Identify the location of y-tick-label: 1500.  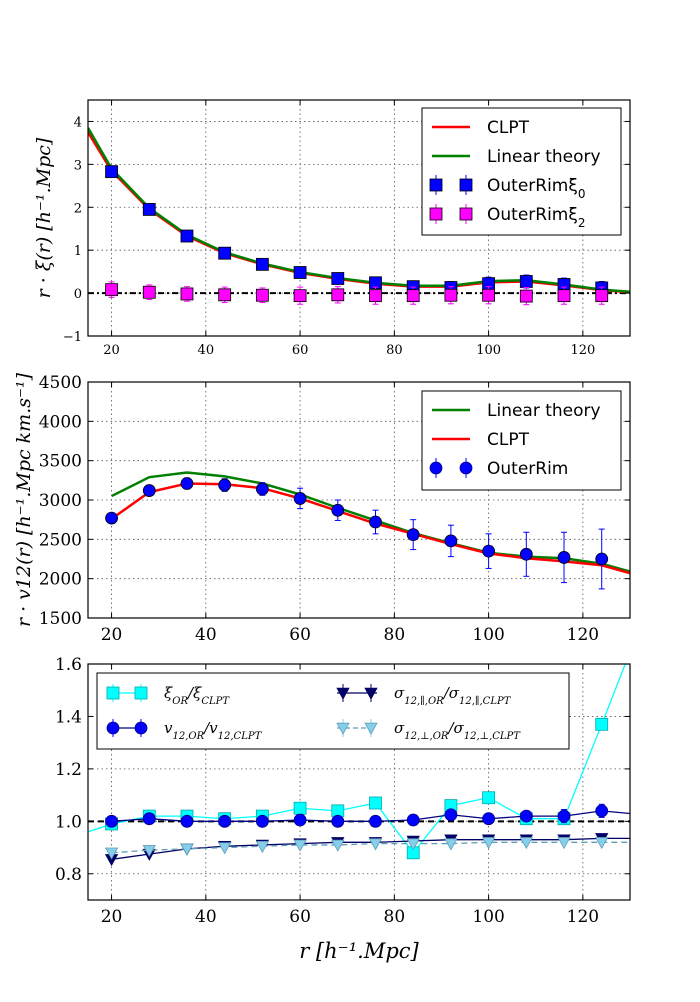
(60, 619).